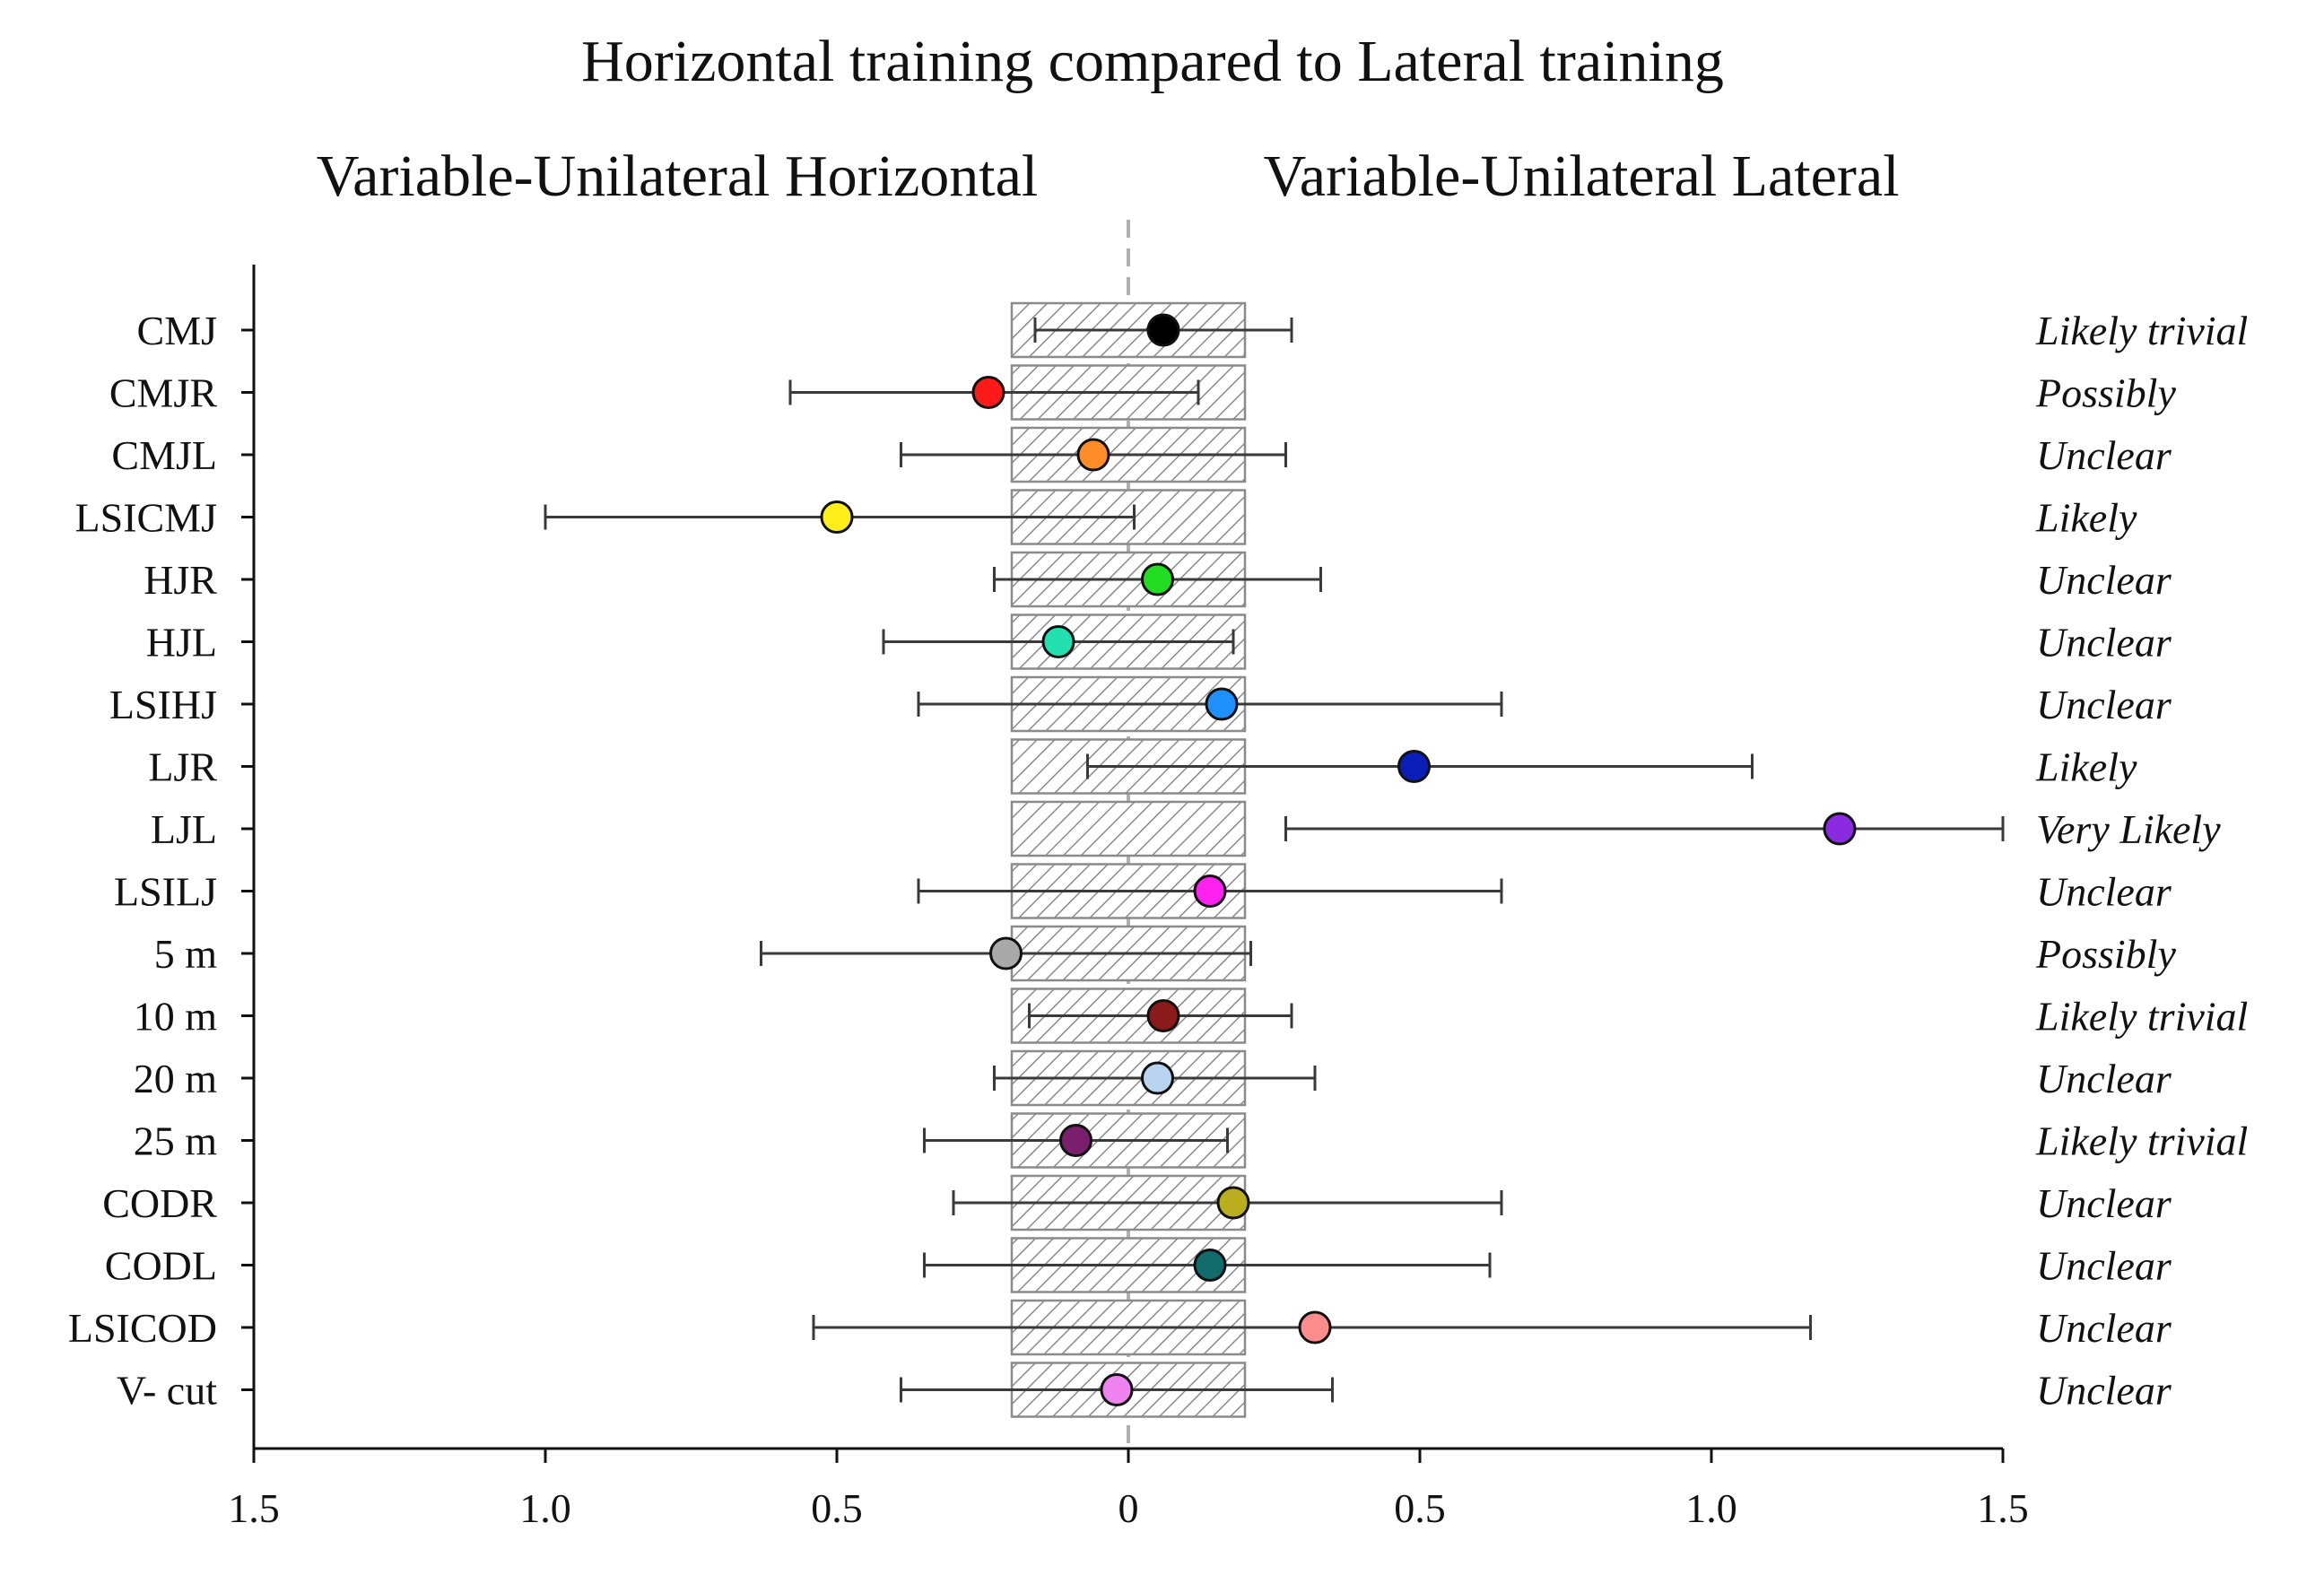  Describe the element at coordinates (142, 1328) in the screenshot. I see `row-label: LSICOD` at that location.